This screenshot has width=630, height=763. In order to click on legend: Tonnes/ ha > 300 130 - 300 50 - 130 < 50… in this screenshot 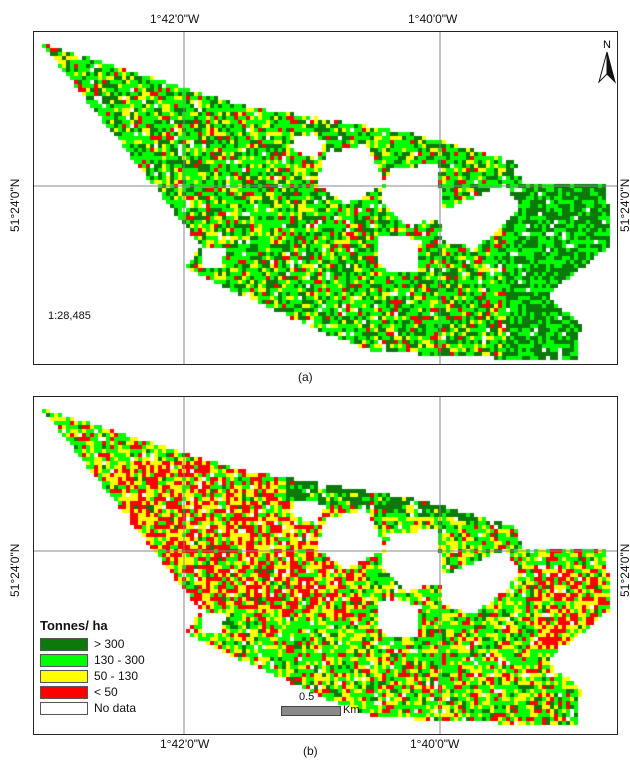, I will do `click(92, 667)`.